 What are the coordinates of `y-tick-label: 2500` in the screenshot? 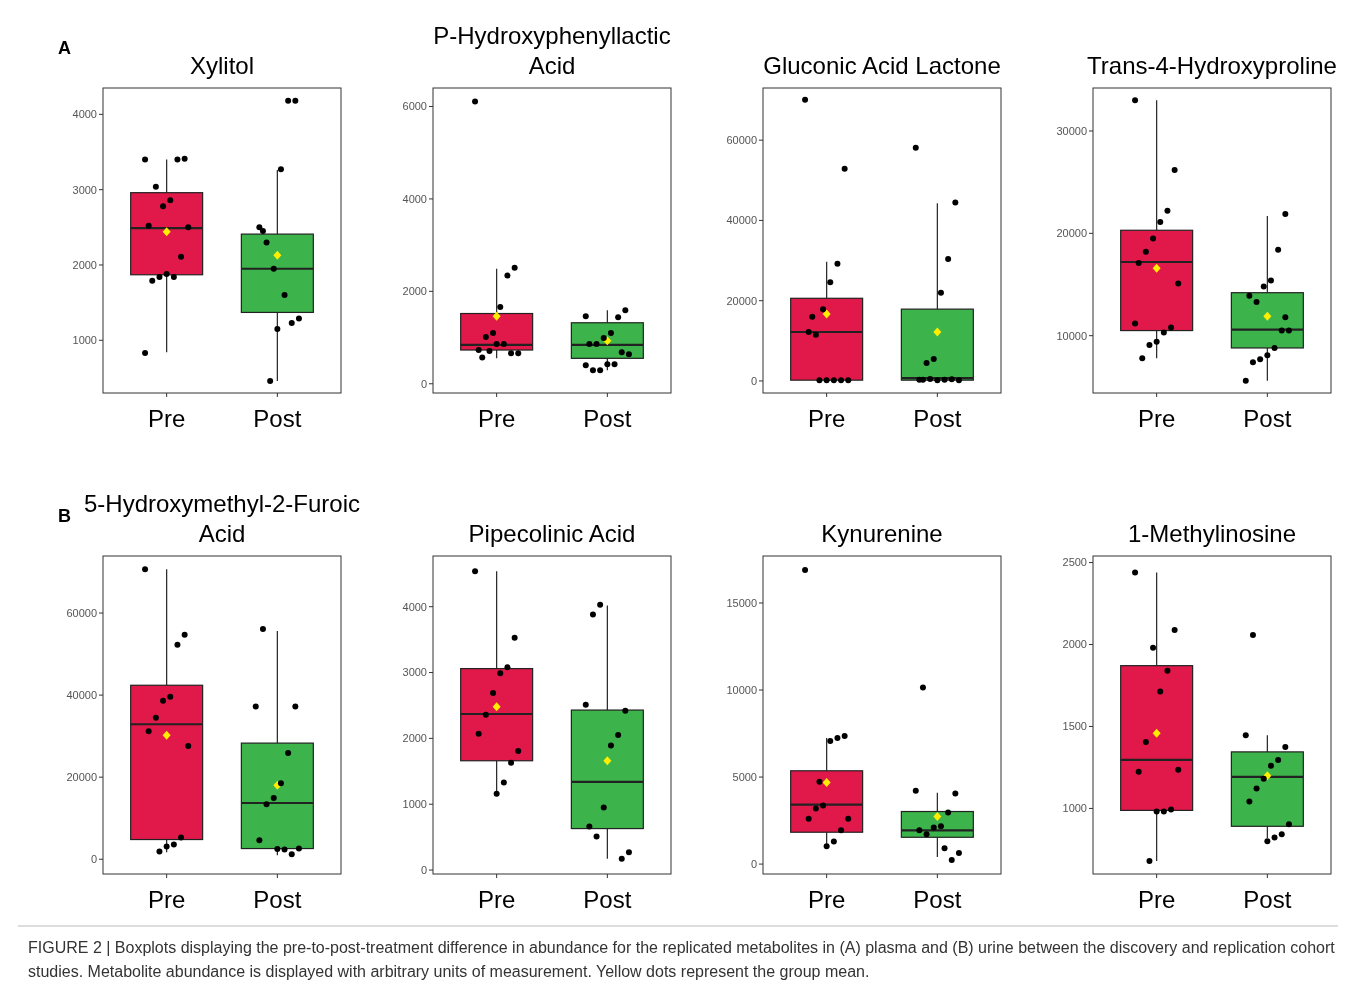 It's located at (1074, 562).